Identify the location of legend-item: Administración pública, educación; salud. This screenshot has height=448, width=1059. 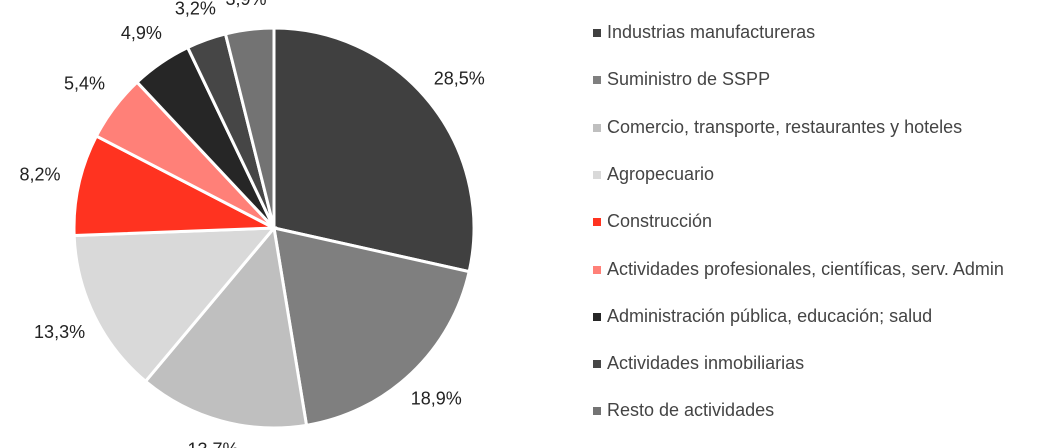
(818, 316).